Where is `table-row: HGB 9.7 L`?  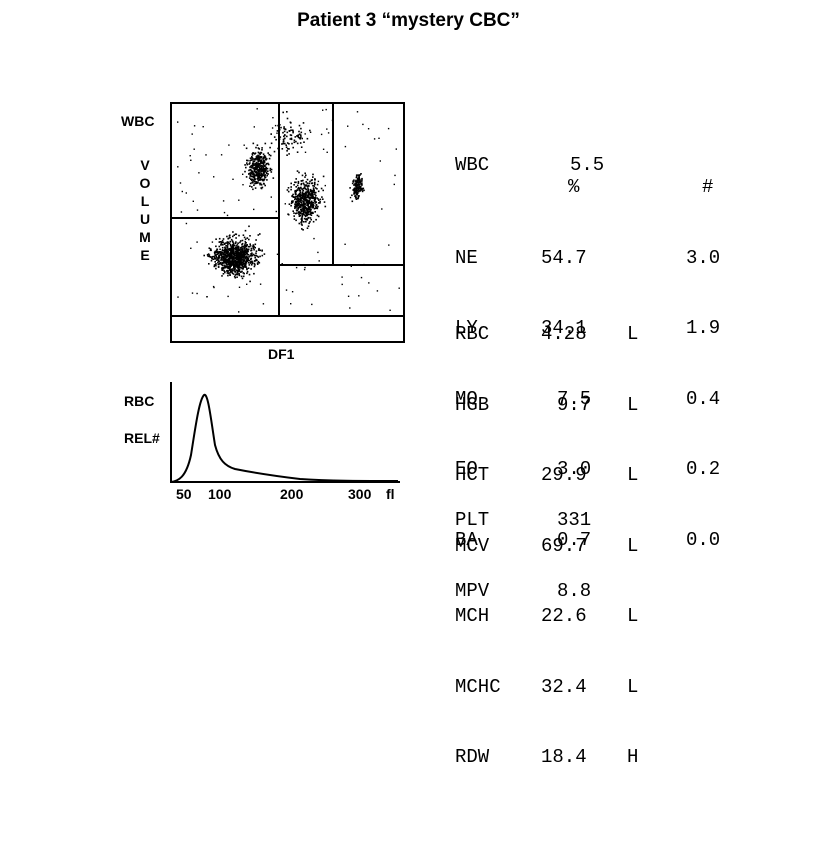
table-row: HGB 9.7 L is located at coordinates (555, 406).